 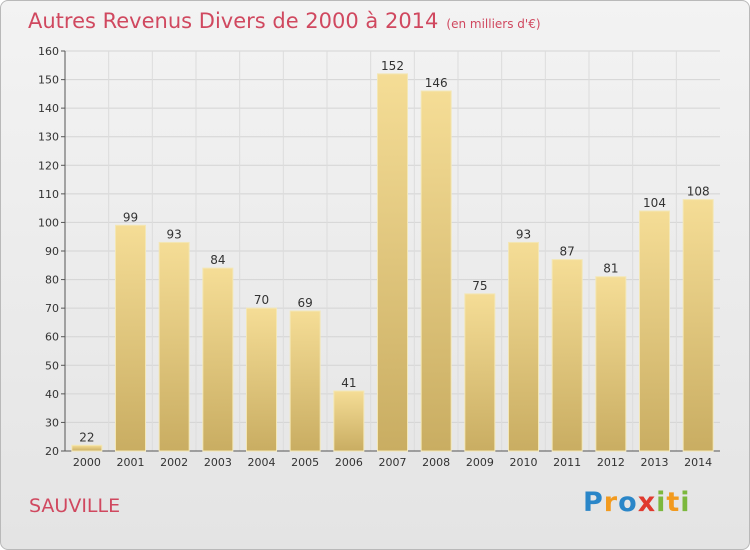 What do you see at coordinates (48, 137) in the screenshot?
I see `y-tick-label: 130` at bounding box center [48, 137].